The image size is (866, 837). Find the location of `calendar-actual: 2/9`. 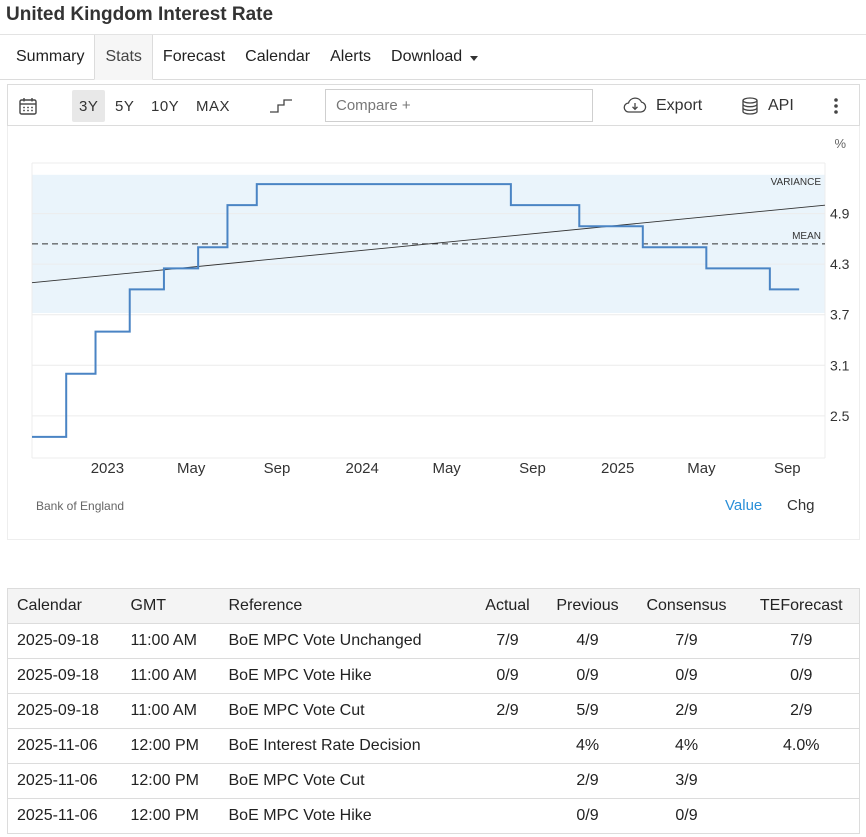

calendar-actual: 2/9 is located at coordinates (507, 711).